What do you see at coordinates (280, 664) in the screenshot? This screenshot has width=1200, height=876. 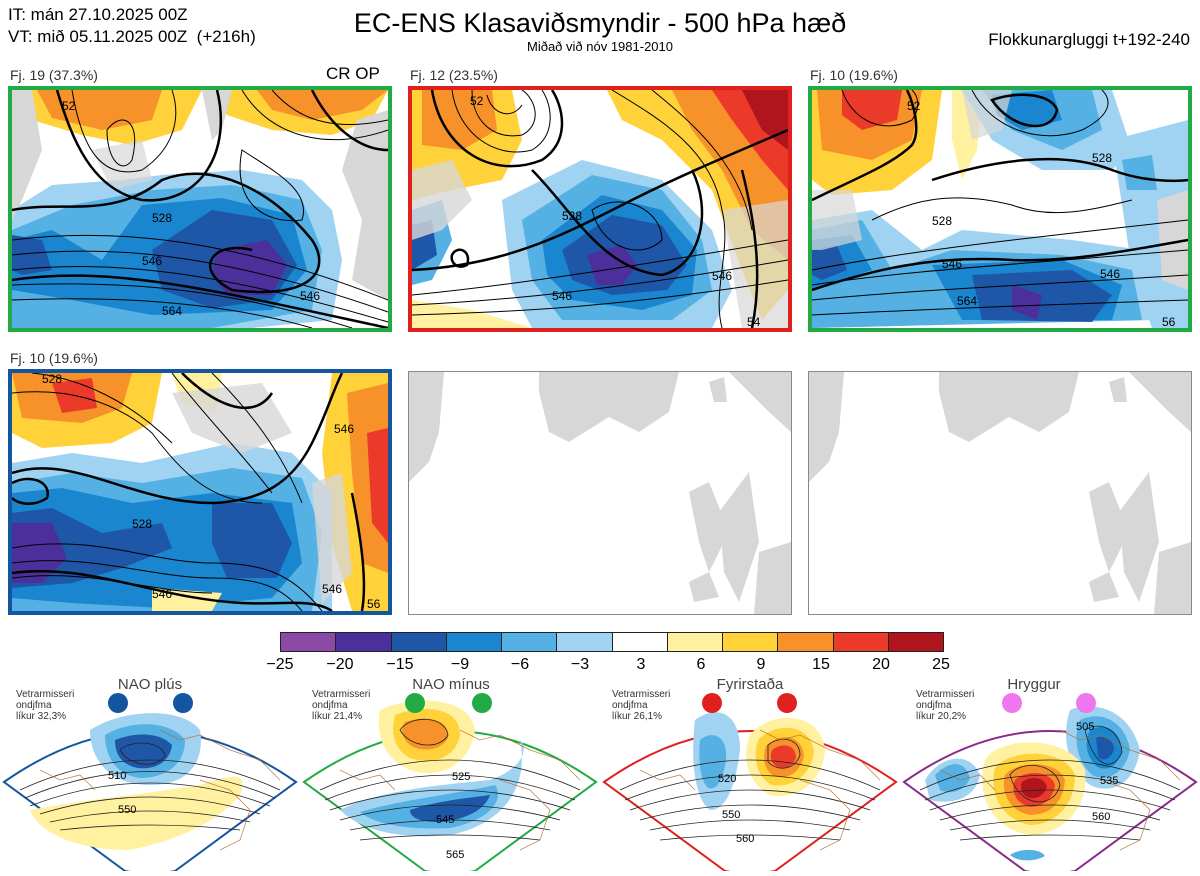 I see `colorbar-tick: −25` at bounding box center [280, 664].